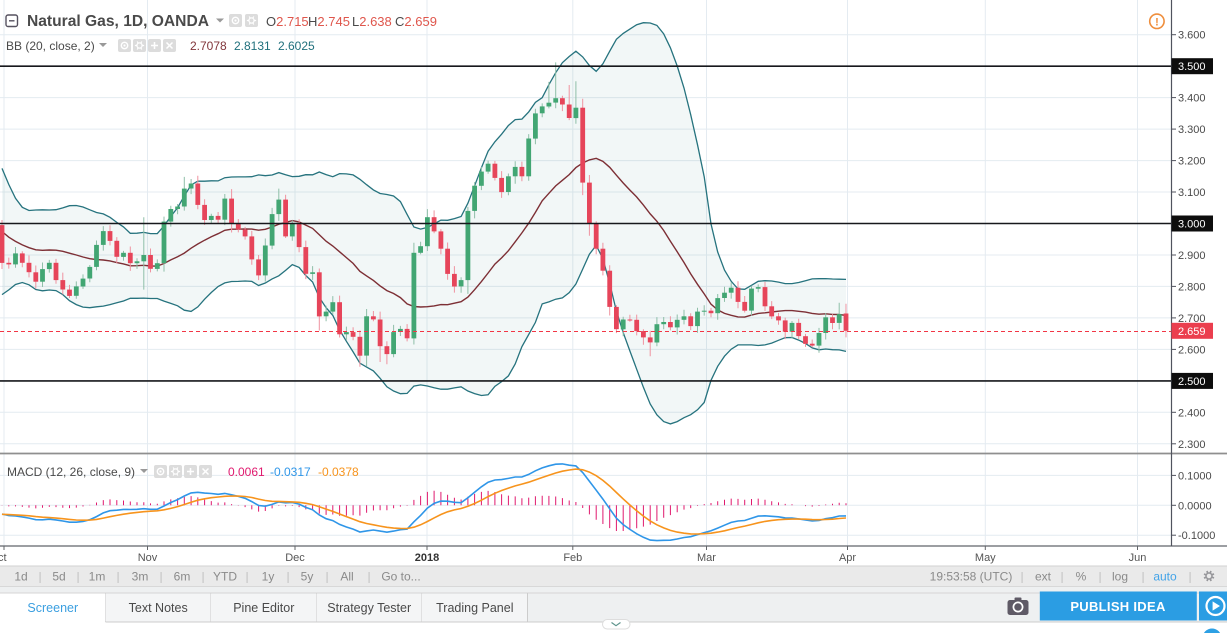  Describe the element at coordinates (847, 558) in the screenshot. I see `svg-text: Apr` at that location.